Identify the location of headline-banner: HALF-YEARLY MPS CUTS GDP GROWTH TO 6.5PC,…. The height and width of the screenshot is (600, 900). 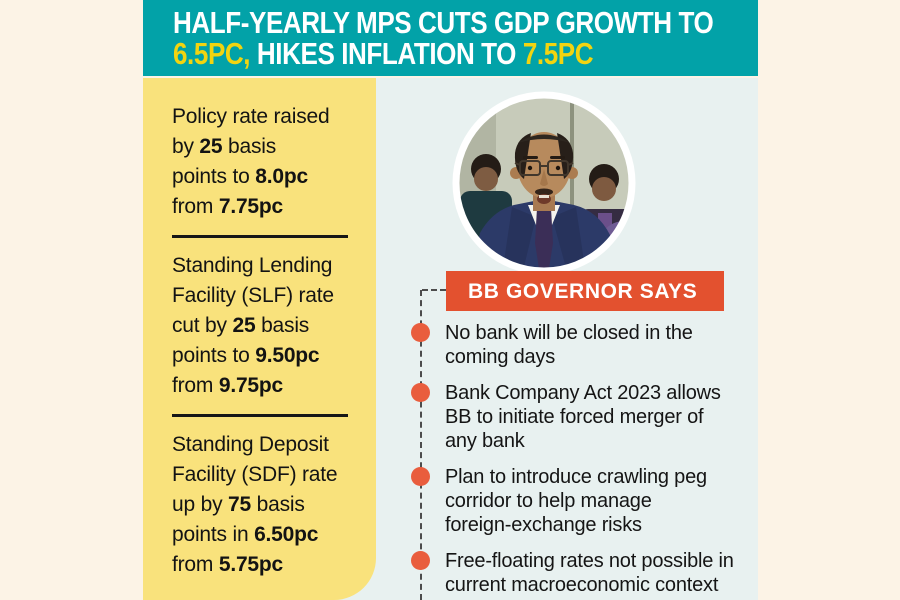
(450, 38).